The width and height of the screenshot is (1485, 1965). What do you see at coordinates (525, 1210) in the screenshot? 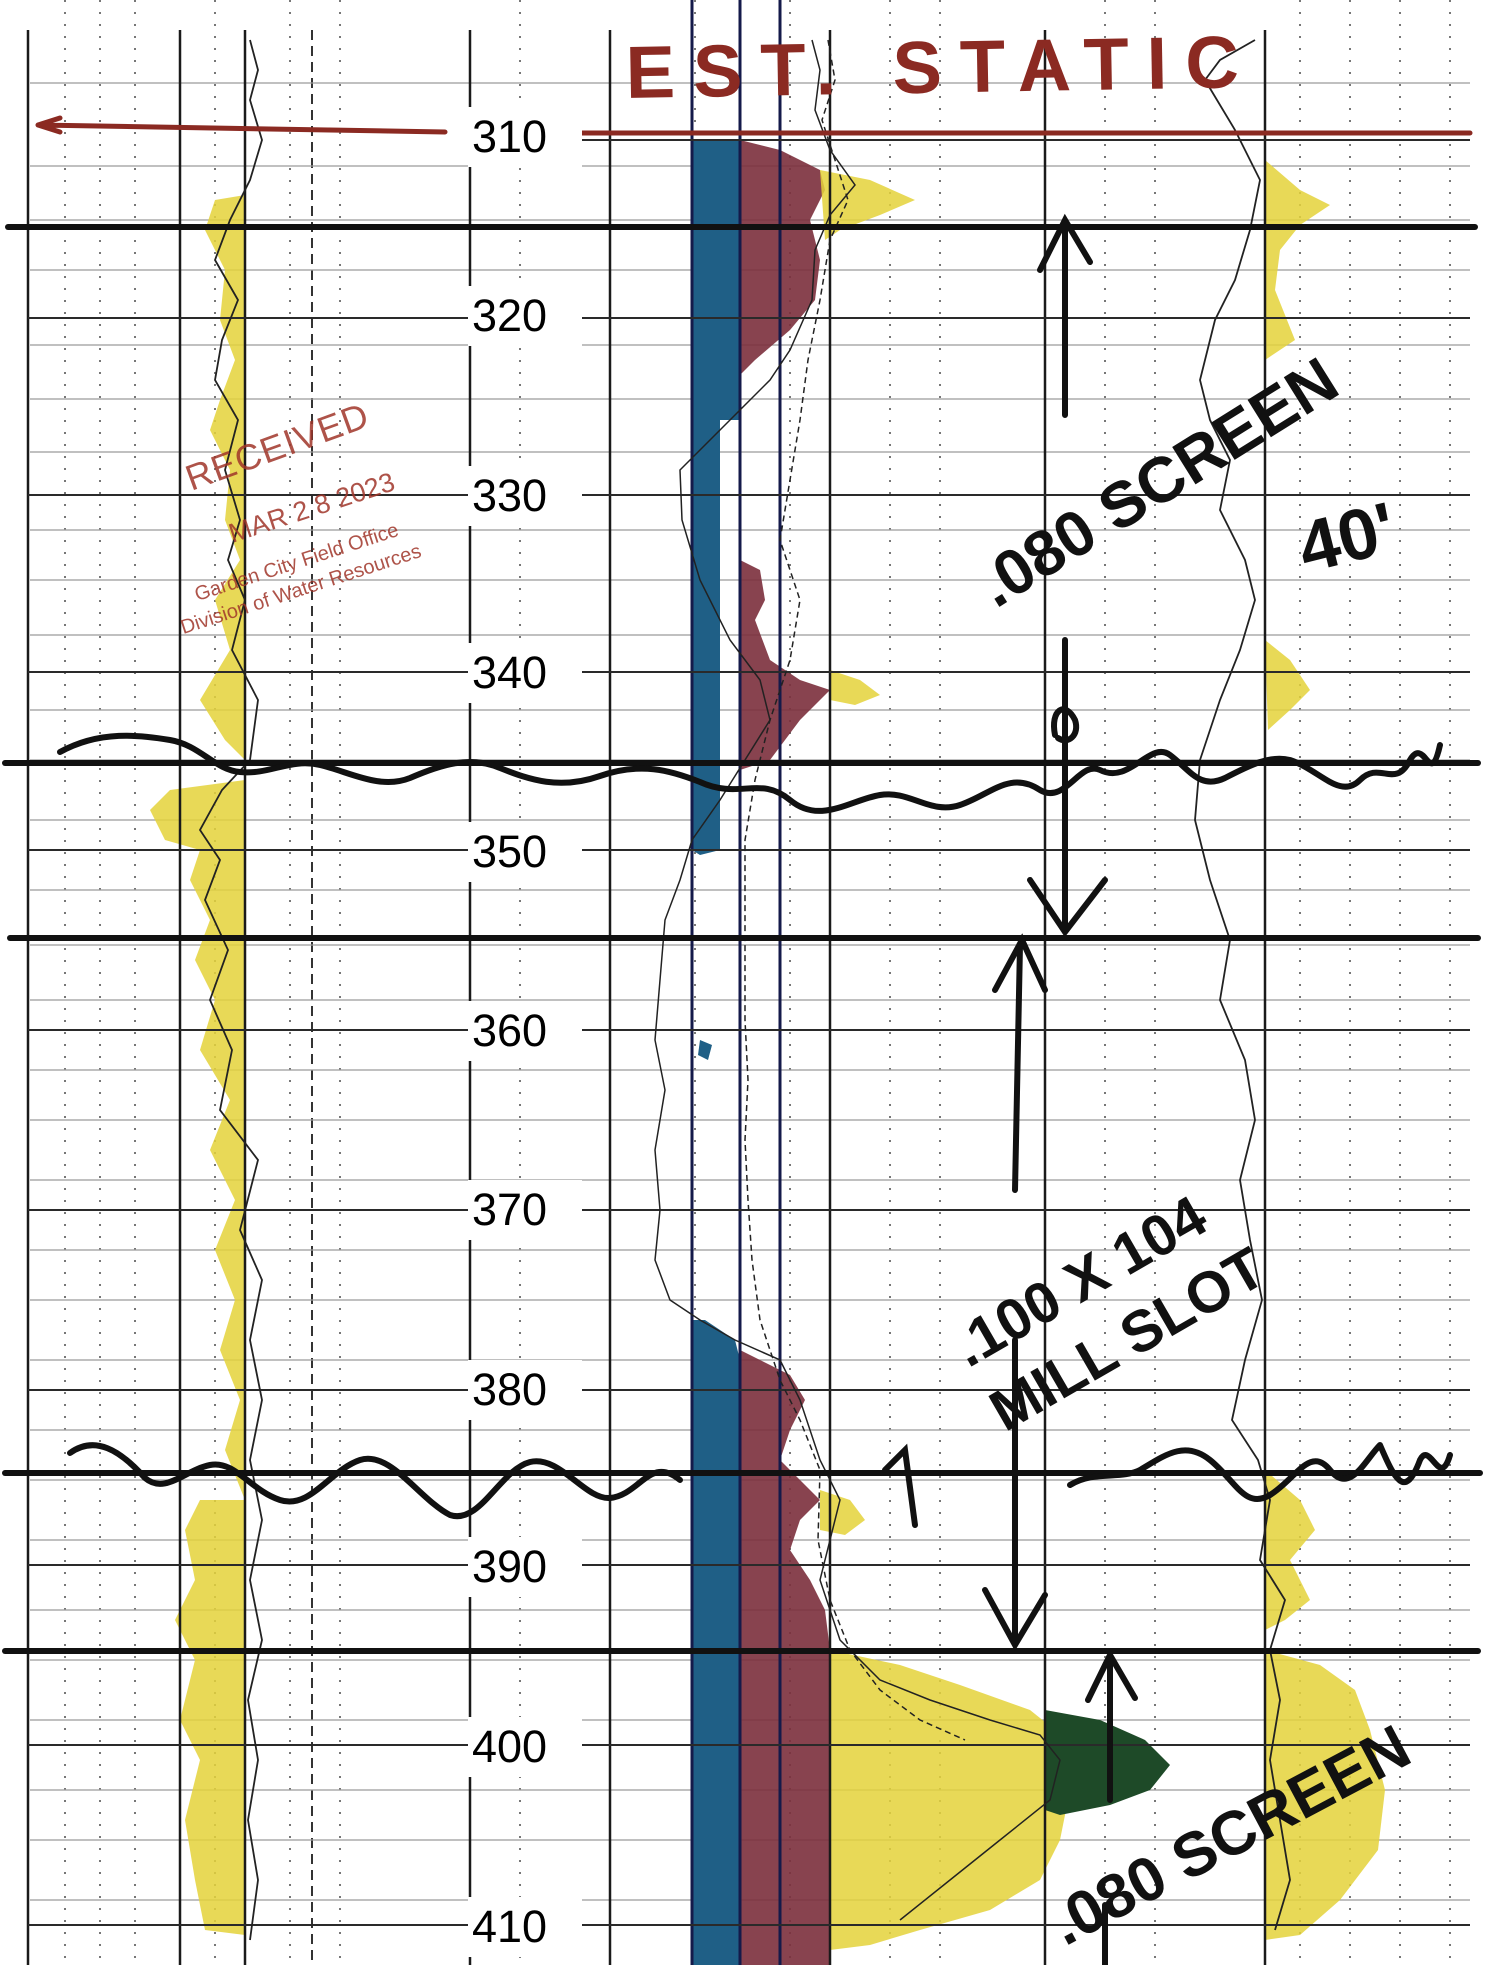
I see `depth-label-370: 370` at bounding box center [525, 1210].